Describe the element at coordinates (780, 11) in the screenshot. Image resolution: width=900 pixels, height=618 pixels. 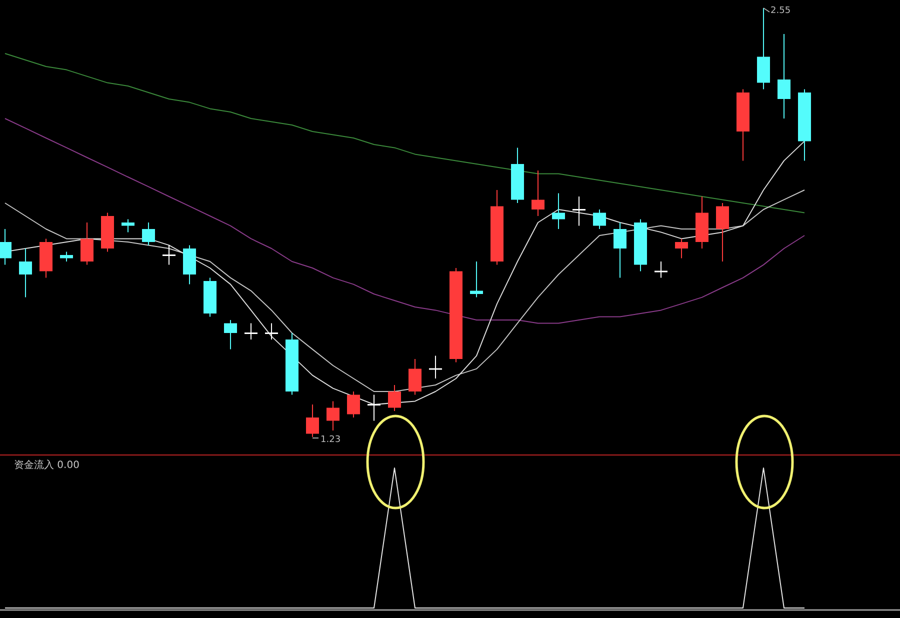
I see `annotation: 2.55` at that location.